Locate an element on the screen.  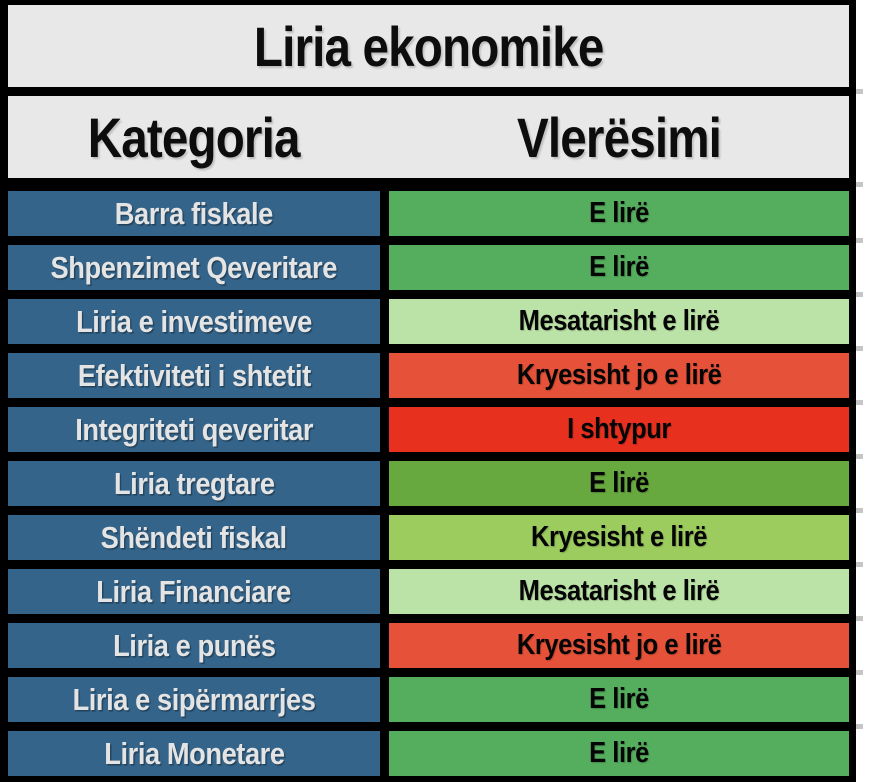
category-label: Shëndeti fiskal is located at coordinates (194, 537).